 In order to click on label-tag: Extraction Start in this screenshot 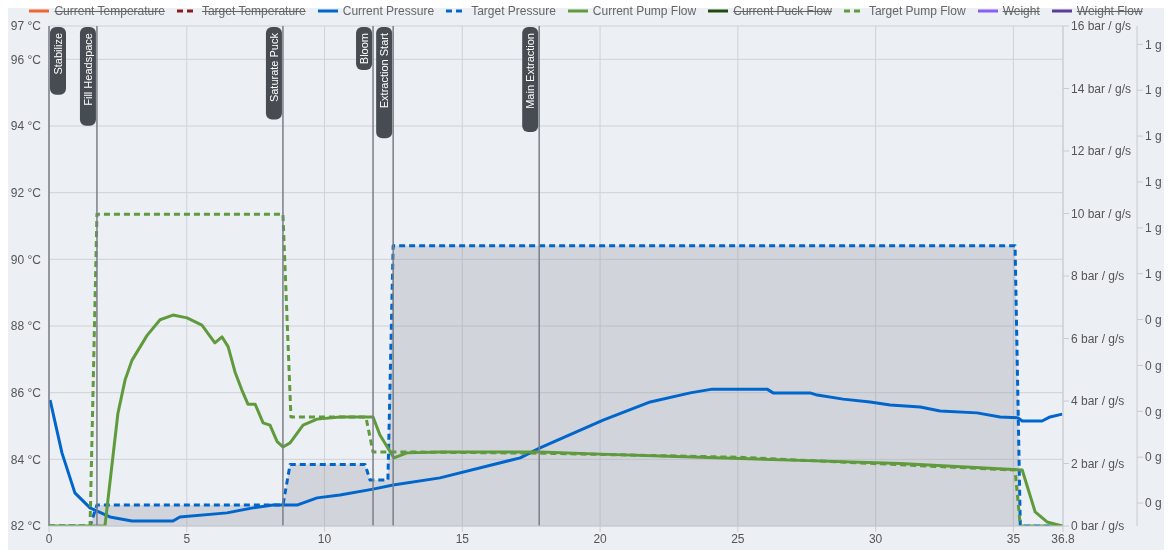, I will do `click(384, 83)`.